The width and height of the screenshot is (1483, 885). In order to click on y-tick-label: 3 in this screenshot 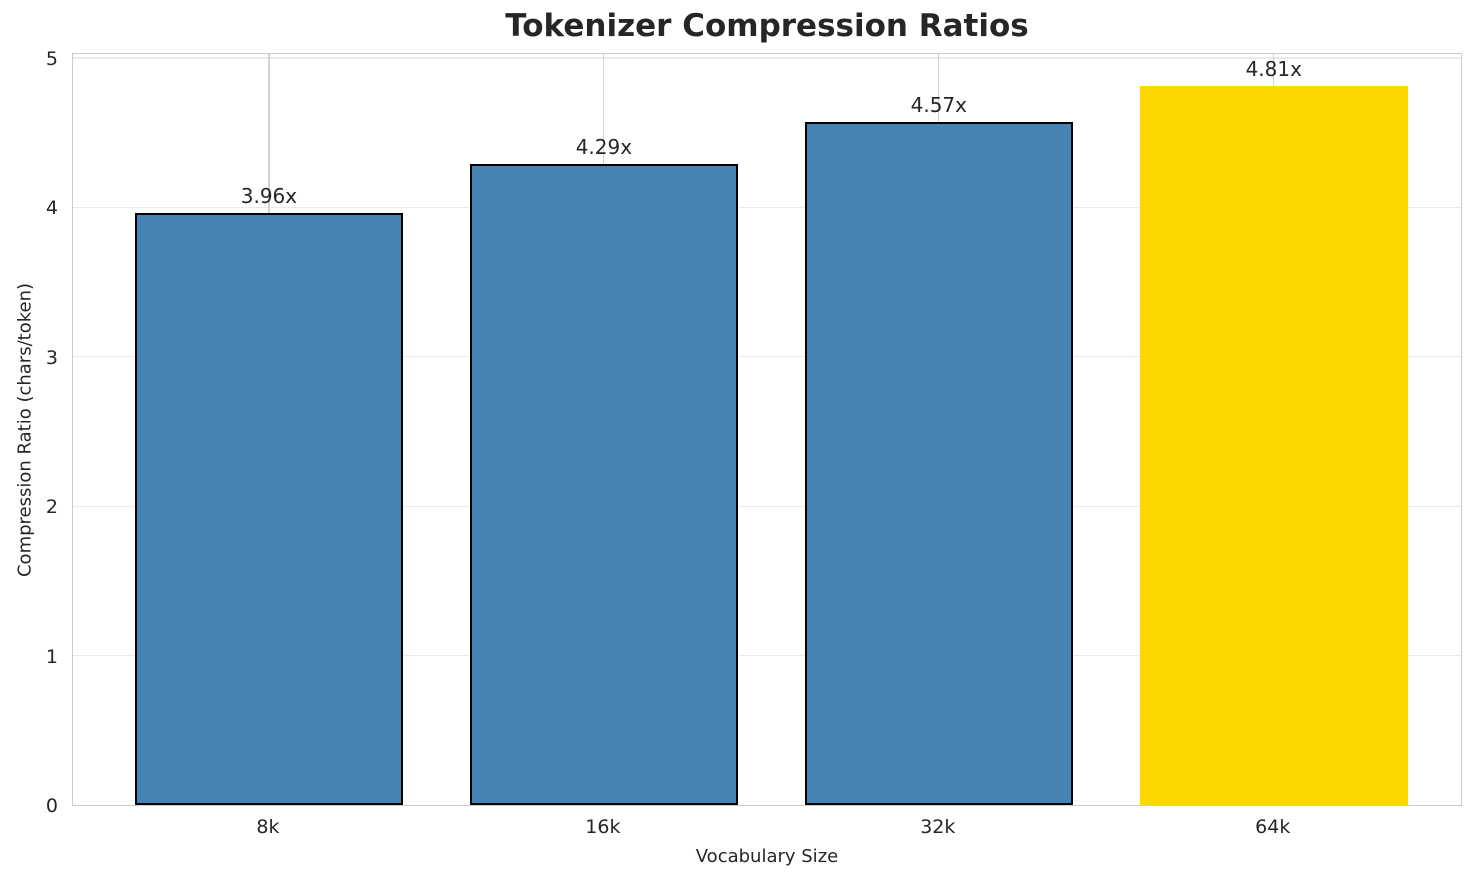, I will do `click(51, 357)`.